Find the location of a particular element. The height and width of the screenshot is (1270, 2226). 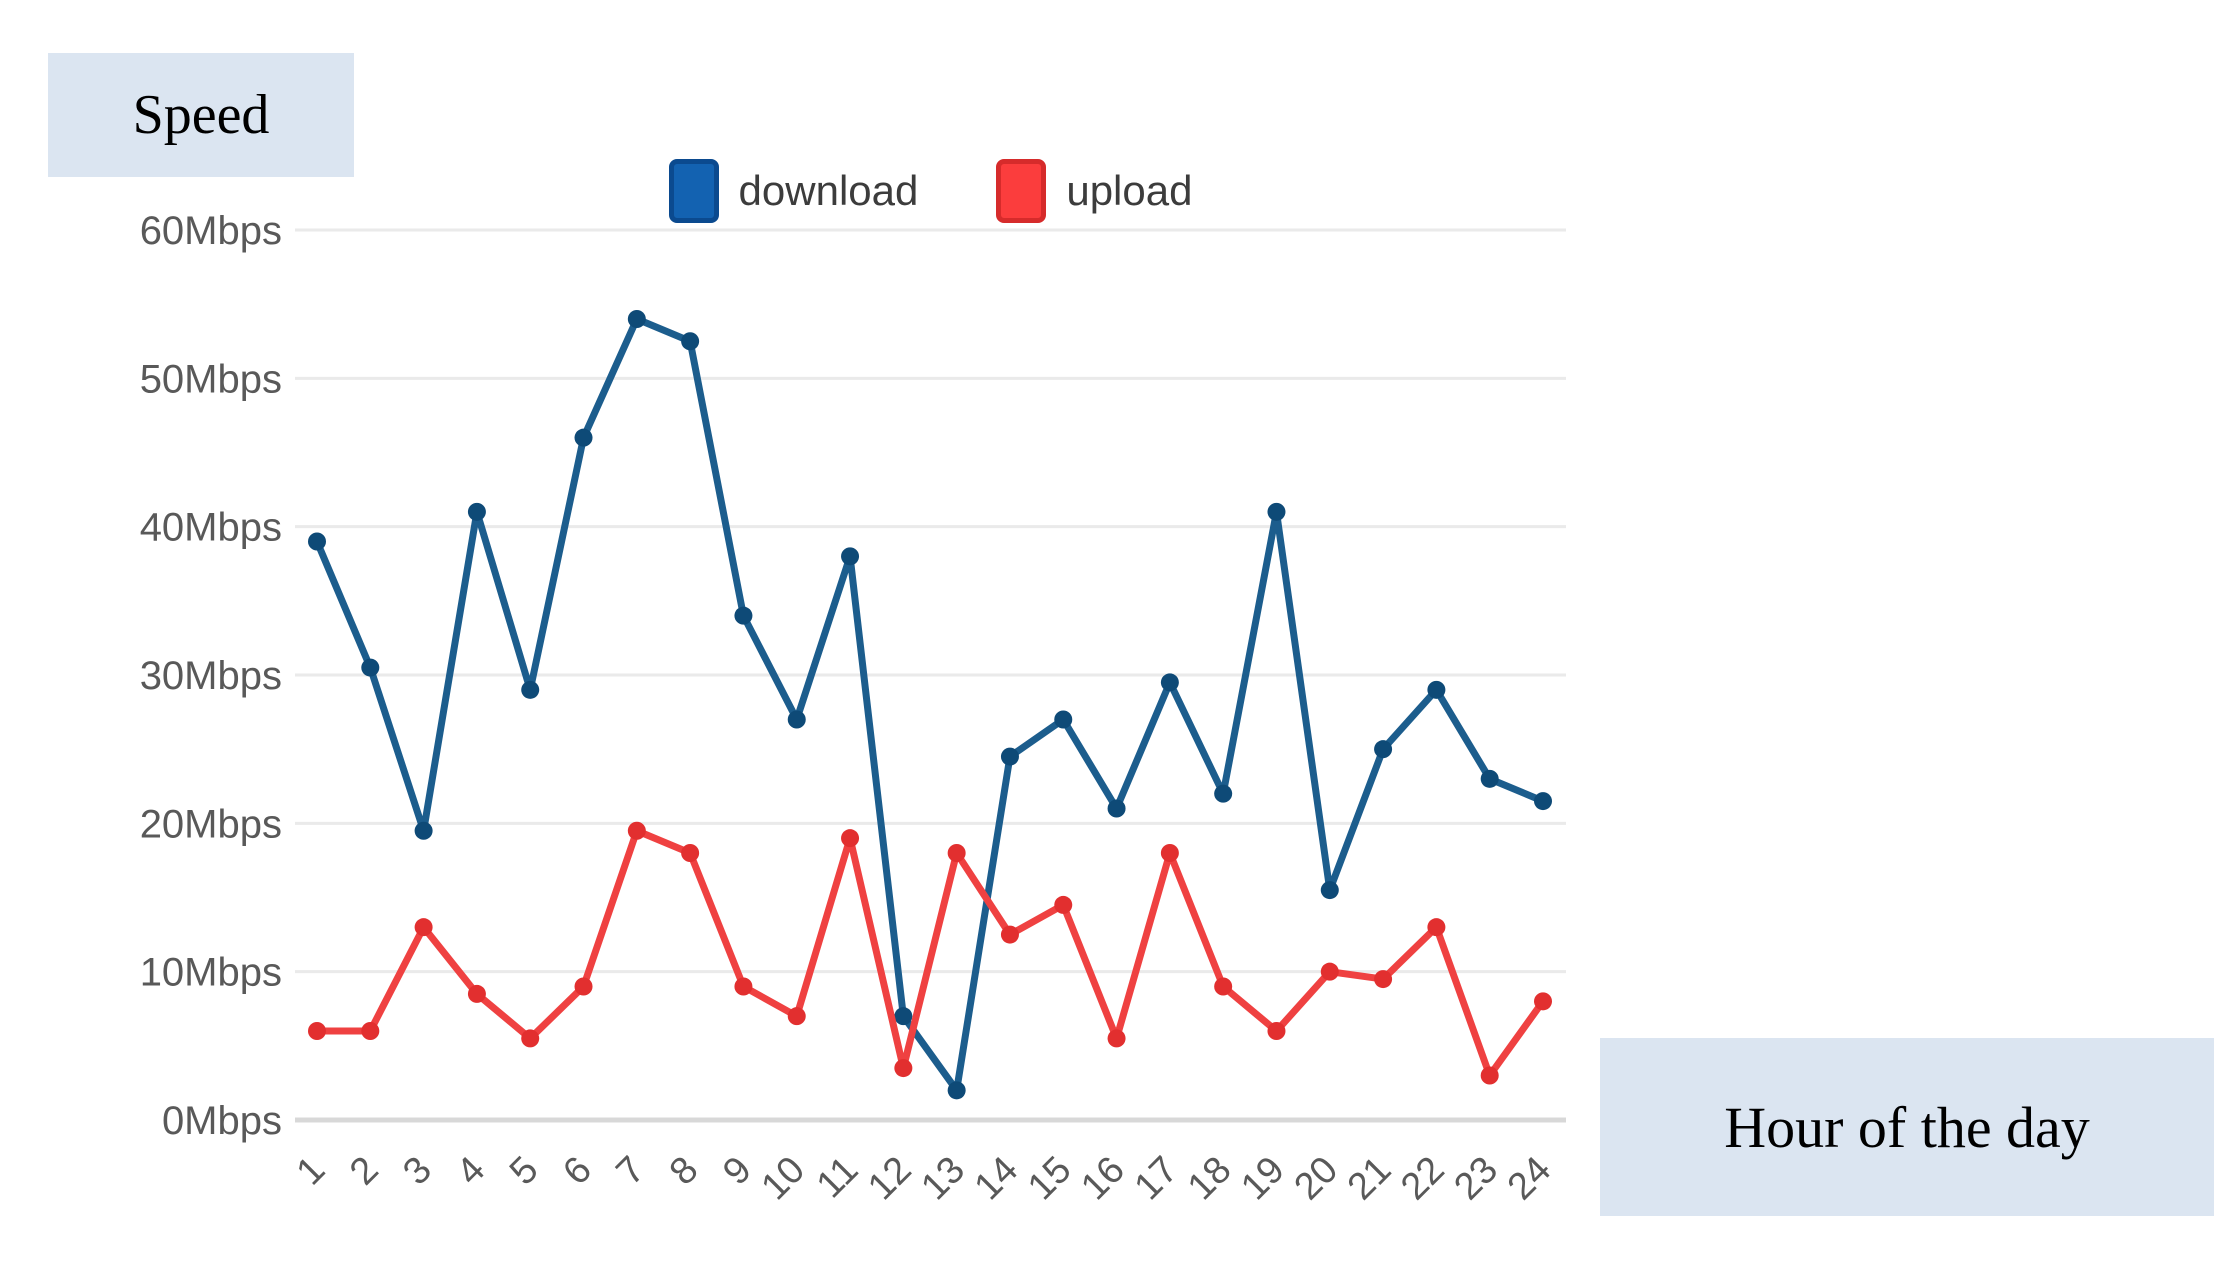

x-tick-label: 12 is located at coordinates (890, 1179).